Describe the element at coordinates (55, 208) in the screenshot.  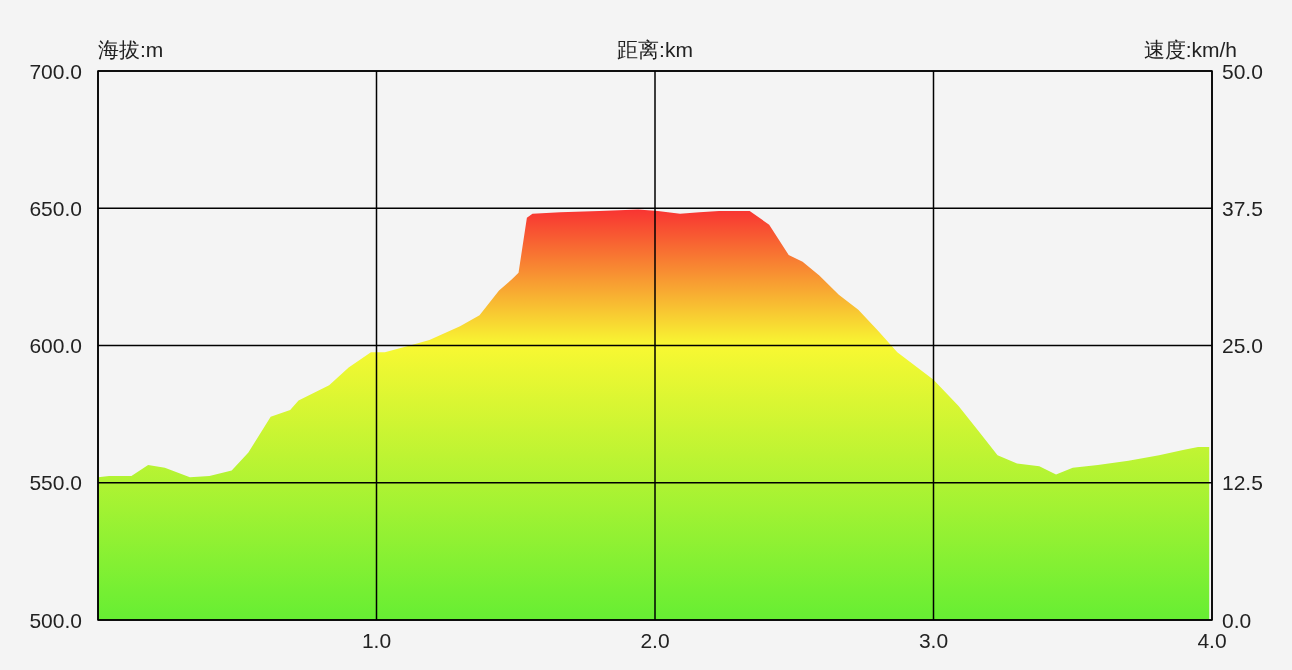
I see `y-tick-label: 650.0` at that location.